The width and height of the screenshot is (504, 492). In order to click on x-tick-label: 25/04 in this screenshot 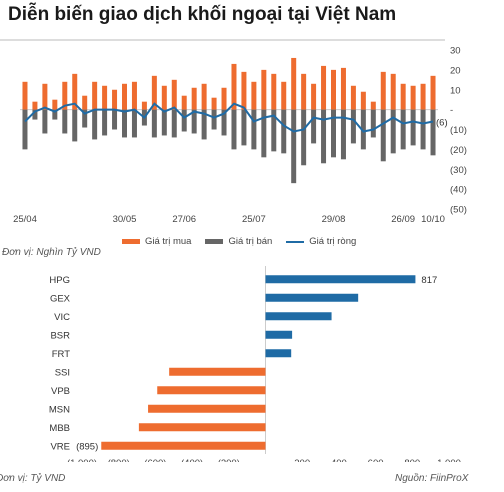, I will do `click(25, 219)`.